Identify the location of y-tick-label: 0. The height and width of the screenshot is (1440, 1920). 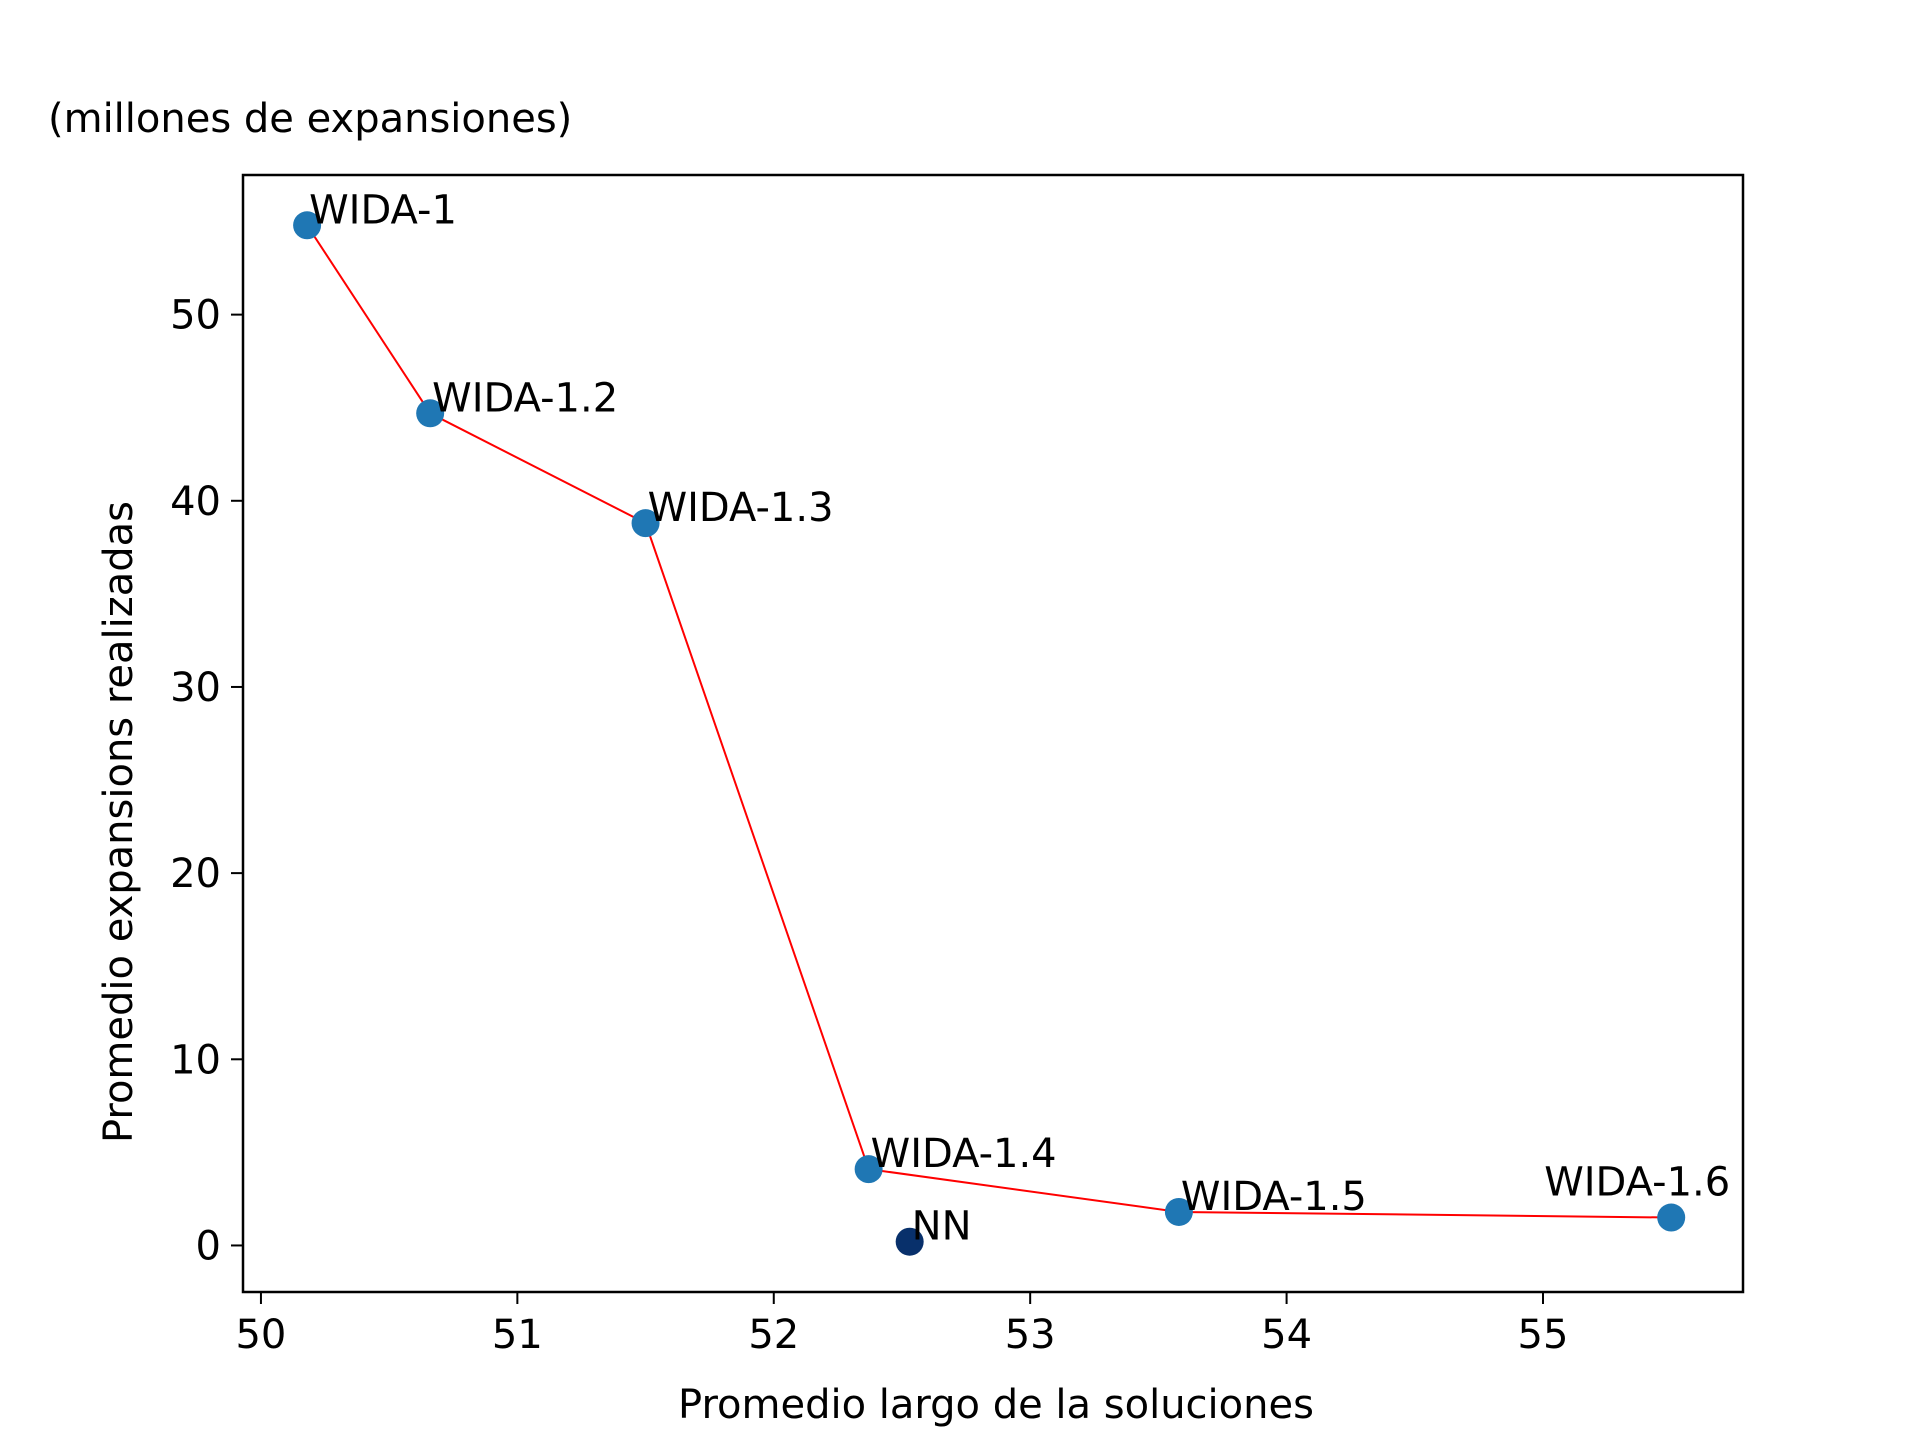
(208, 1246).